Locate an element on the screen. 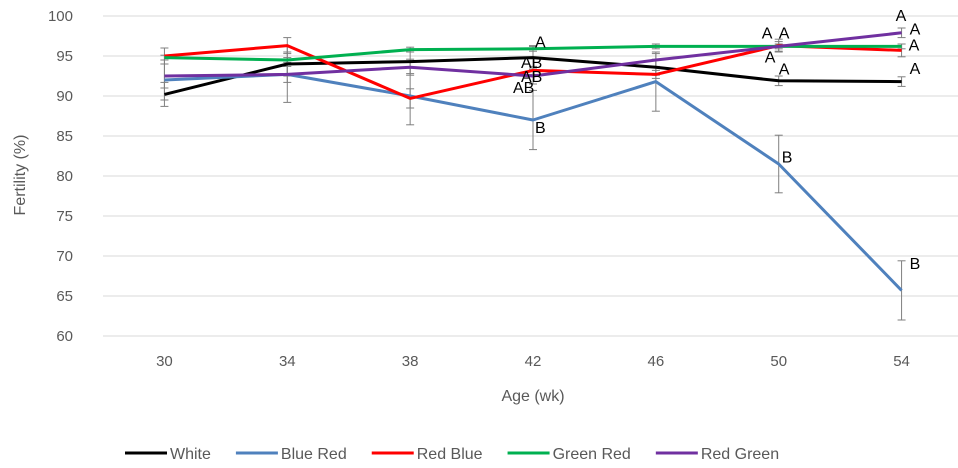 The width and height of the screenshot is (958, 468). y-tick-label: 65 is located at coordinates (64, 296).